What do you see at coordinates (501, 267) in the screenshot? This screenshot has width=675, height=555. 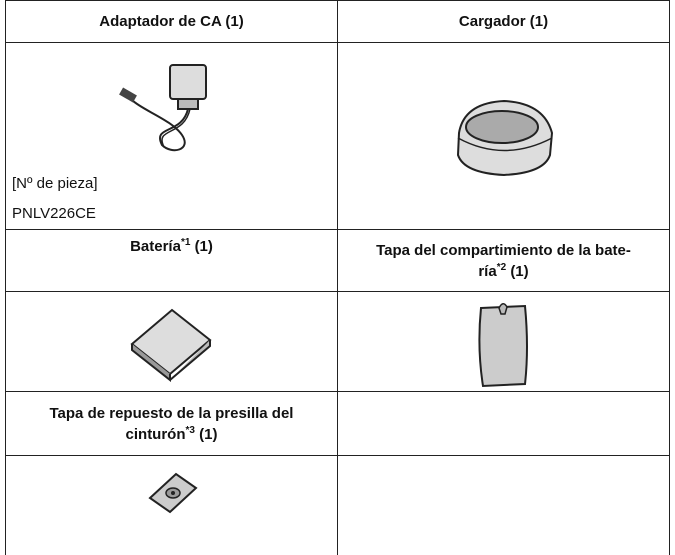 I see `footnote-ref: *2` at bounding box center [501, 267].